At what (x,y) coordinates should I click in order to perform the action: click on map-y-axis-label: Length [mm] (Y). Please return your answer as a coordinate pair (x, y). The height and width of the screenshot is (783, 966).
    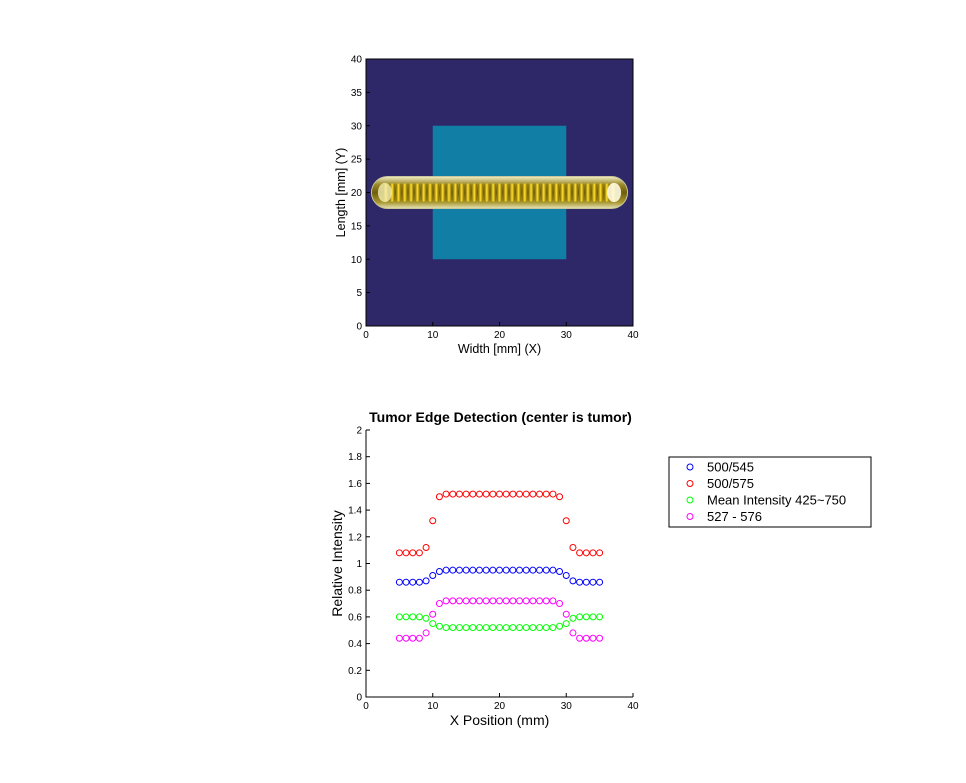
    Looking at the image, I should click on (341, 193).